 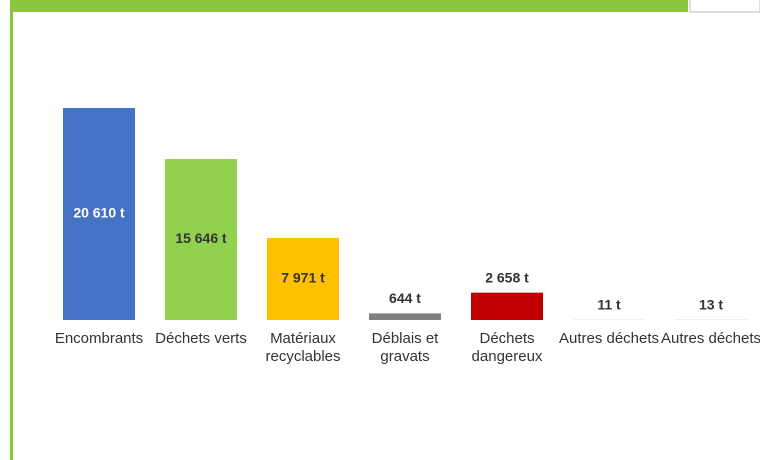 What do you see at coordinates (99, 338) in the screenshot?
I see `category-label: Encombrants` at bounding box center [99, 338].